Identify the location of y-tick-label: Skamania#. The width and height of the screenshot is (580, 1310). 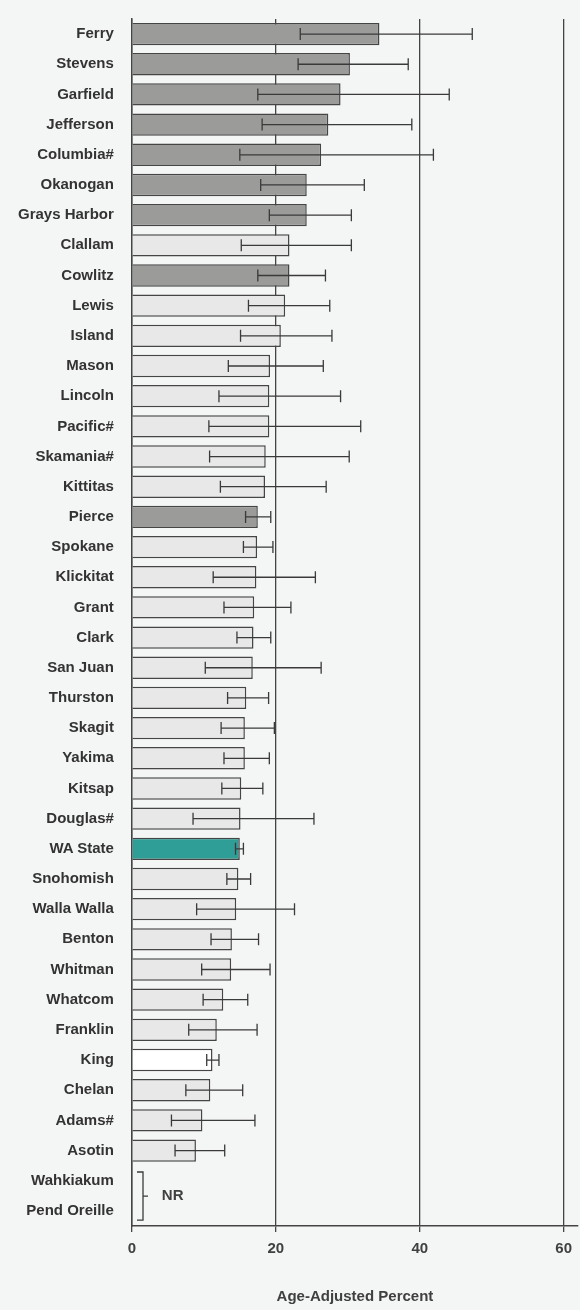
(75, 455).